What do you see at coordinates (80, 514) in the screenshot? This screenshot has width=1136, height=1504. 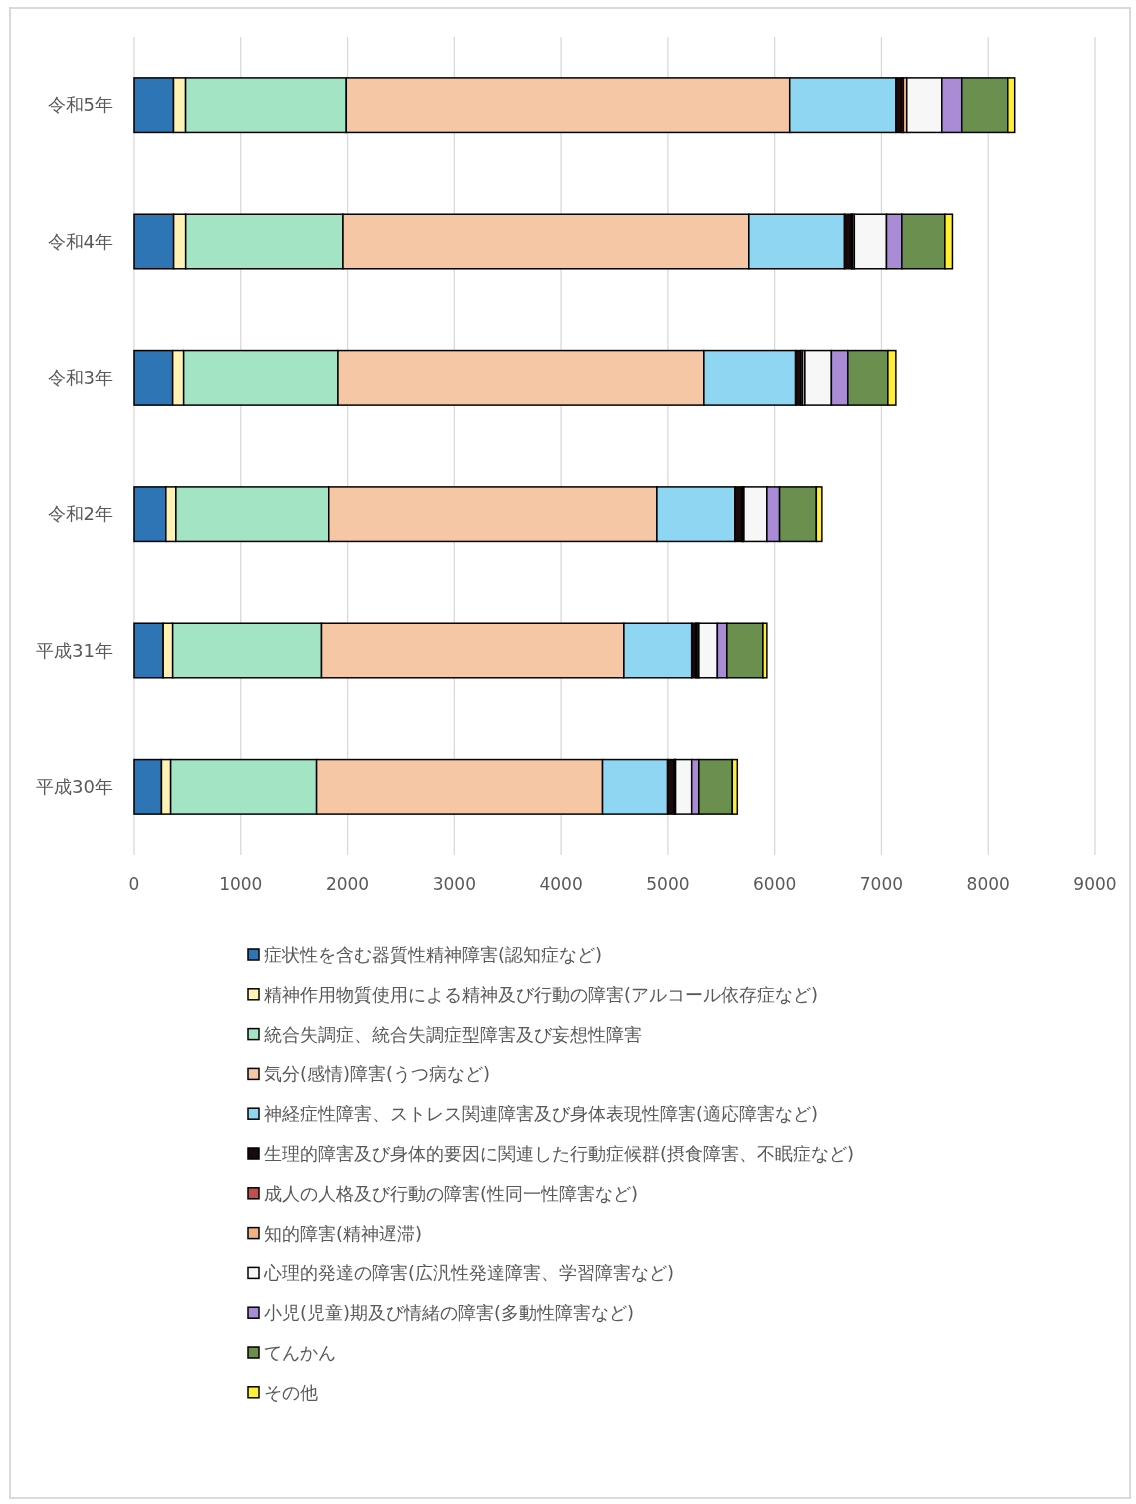 I see `y-tick-label: 令和2年` at bounding box center [80, 514].